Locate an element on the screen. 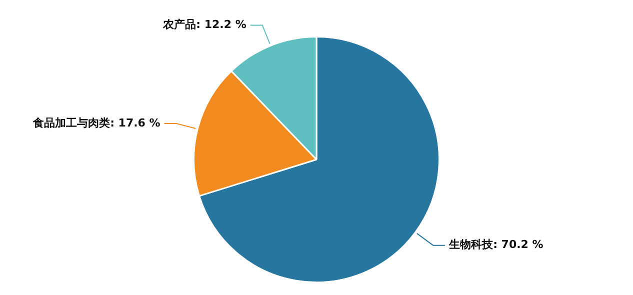 The height and width of the screenshot is (295, 633). slice-label: 食品加工与肉类: 17.6 % is located at coordinates (96, 123).